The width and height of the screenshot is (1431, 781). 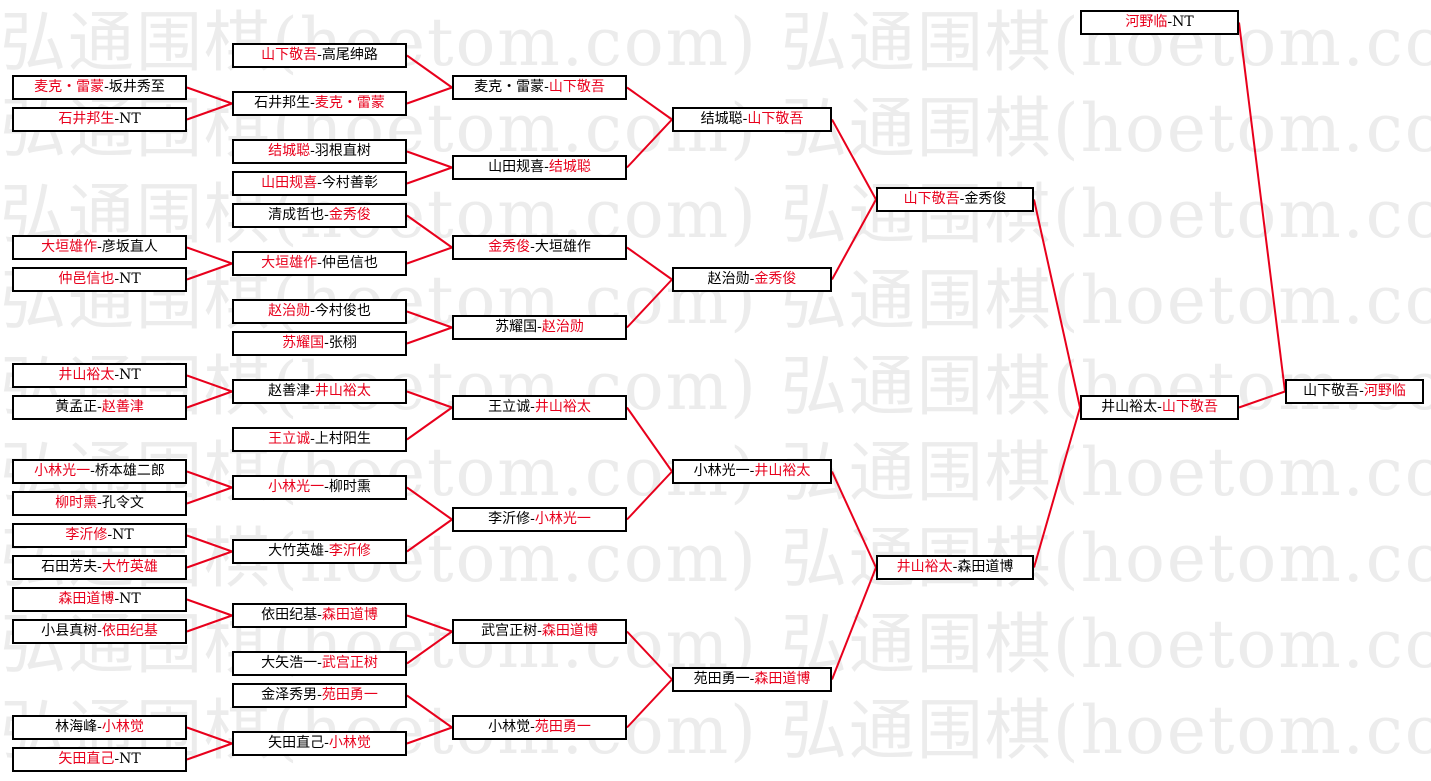 What do you see at coordinates (342, 151) in the screenshot?
I see `player-b: 羽根直树` at bounding box center [342, 151].